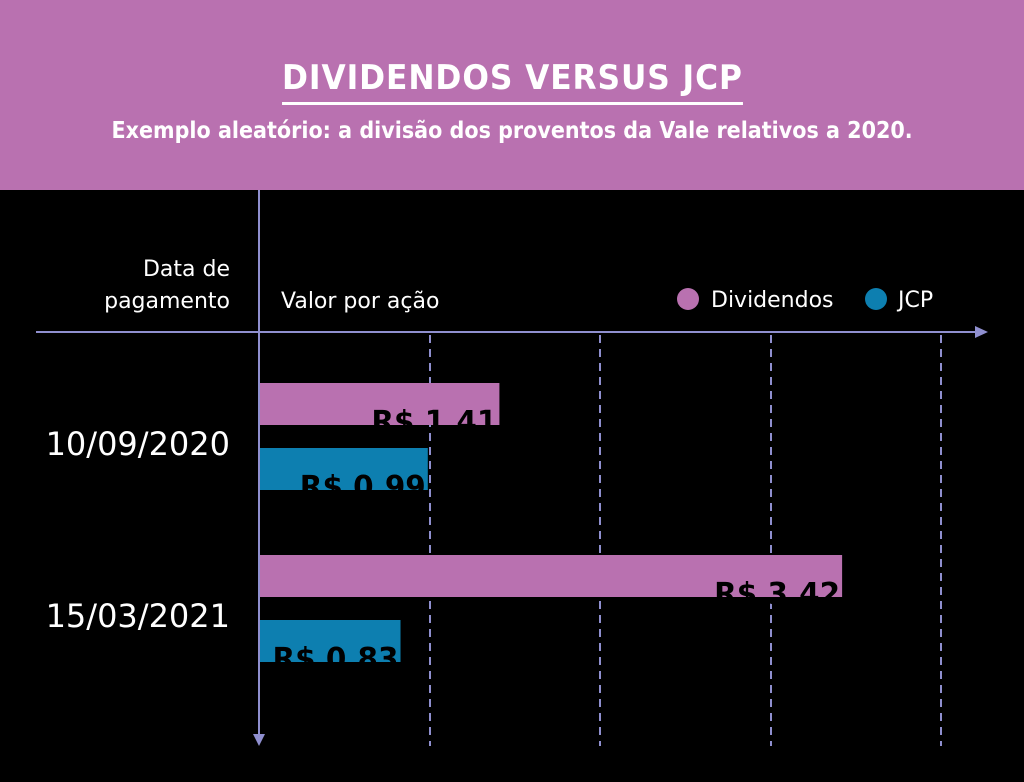 Image resolution: width=1024 pixels, height=782 pixels. I want to click on legend-label-jcp: JCP, so click(914, 300).